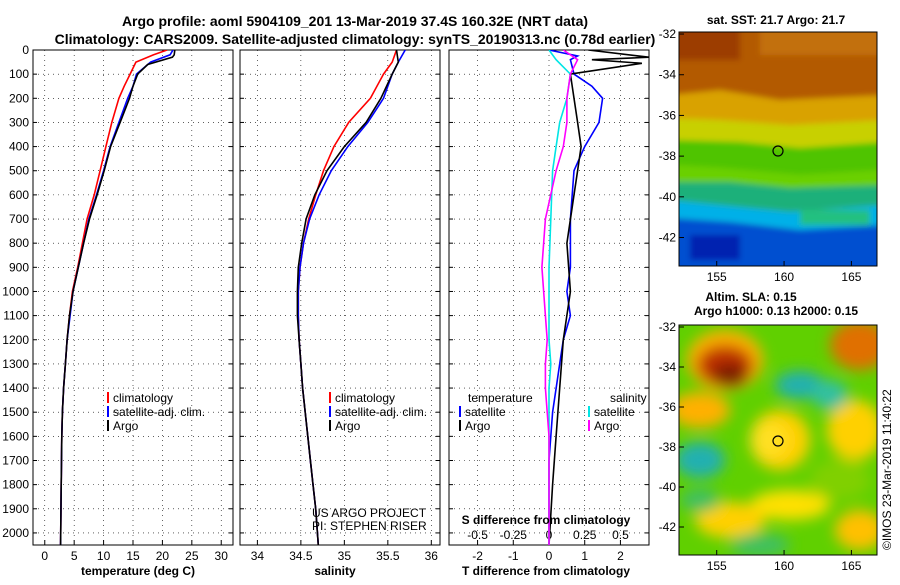  I want to click on temperature-series, so click(117, 297).